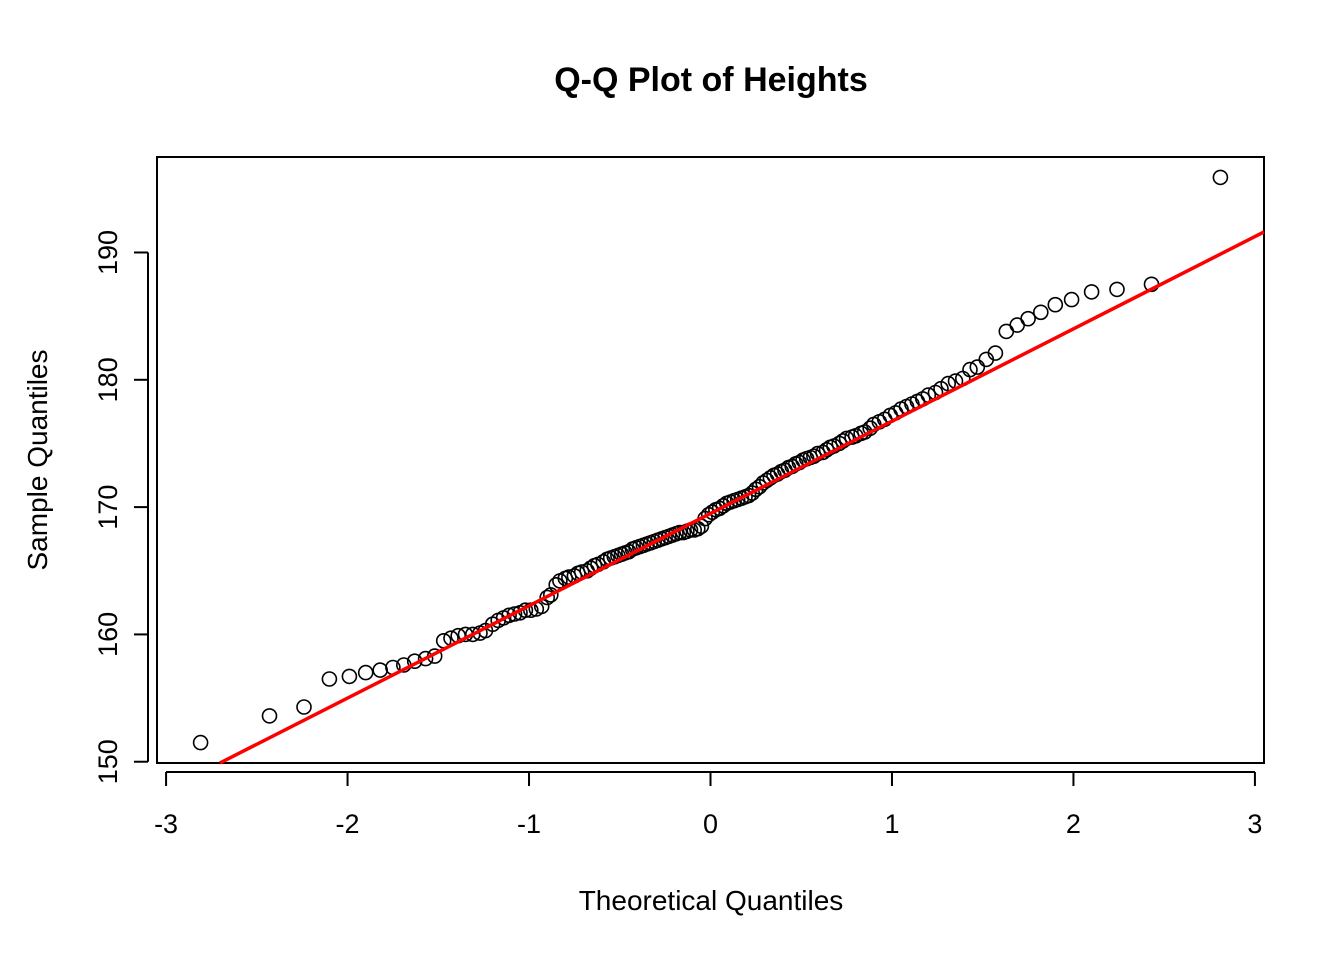  What do you see at coordinates (1254, 824) in the screenshot?
I see `x-tick-label: 3` at bounding box center [1254, 824].